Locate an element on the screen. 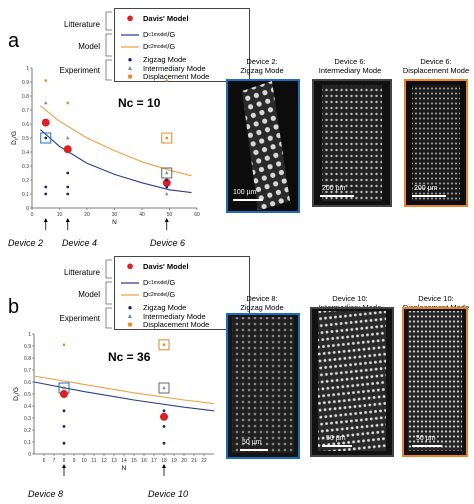 The height and width of the screenshot is (504, 474). y-tick-label: 0.1 is located at coordinates (27, 443).